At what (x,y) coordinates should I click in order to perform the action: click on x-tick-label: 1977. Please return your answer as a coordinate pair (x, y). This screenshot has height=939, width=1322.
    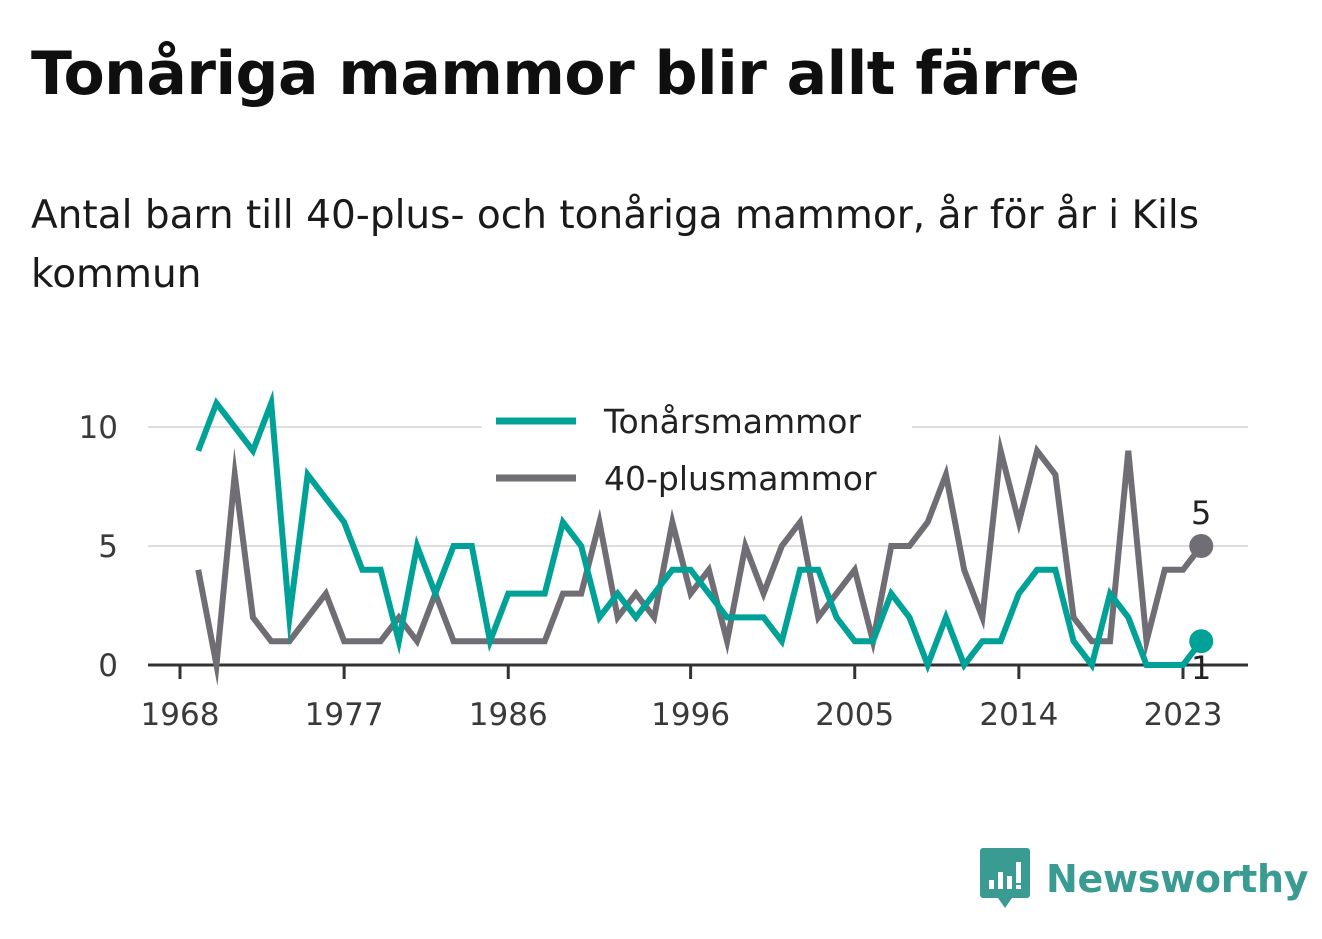
    Looking at the image, I should click on (344, 715).